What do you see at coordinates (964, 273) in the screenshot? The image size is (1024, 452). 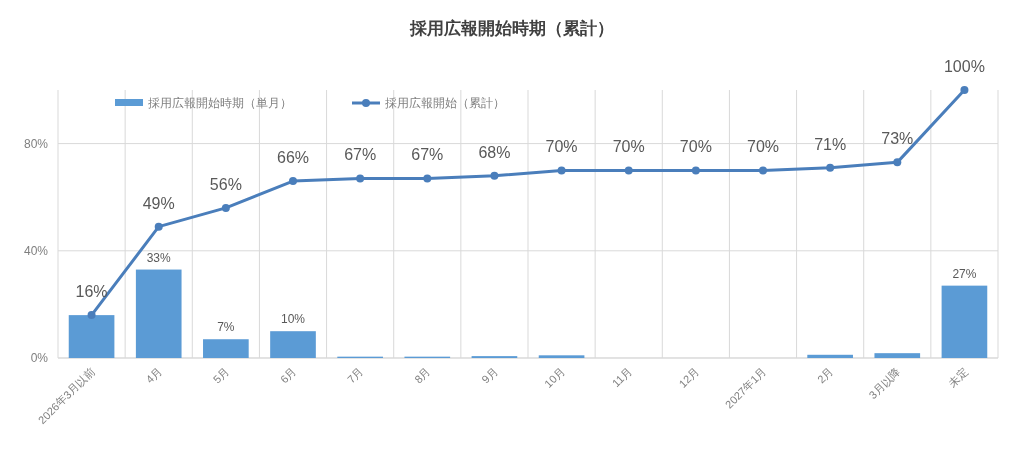 I see `data-label: 27%` at bounding box center [964, 273].